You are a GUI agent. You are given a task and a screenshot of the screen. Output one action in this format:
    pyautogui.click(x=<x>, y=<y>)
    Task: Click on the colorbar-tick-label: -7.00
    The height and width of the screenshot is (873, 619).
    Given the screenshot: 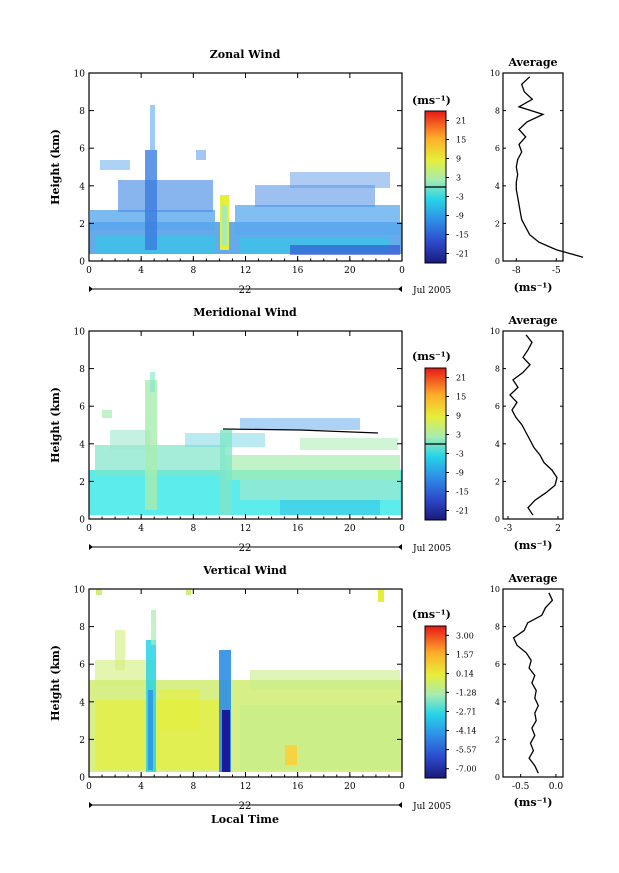 What is the action you would take?
    pyautogui.click(x=466, y=769)
    